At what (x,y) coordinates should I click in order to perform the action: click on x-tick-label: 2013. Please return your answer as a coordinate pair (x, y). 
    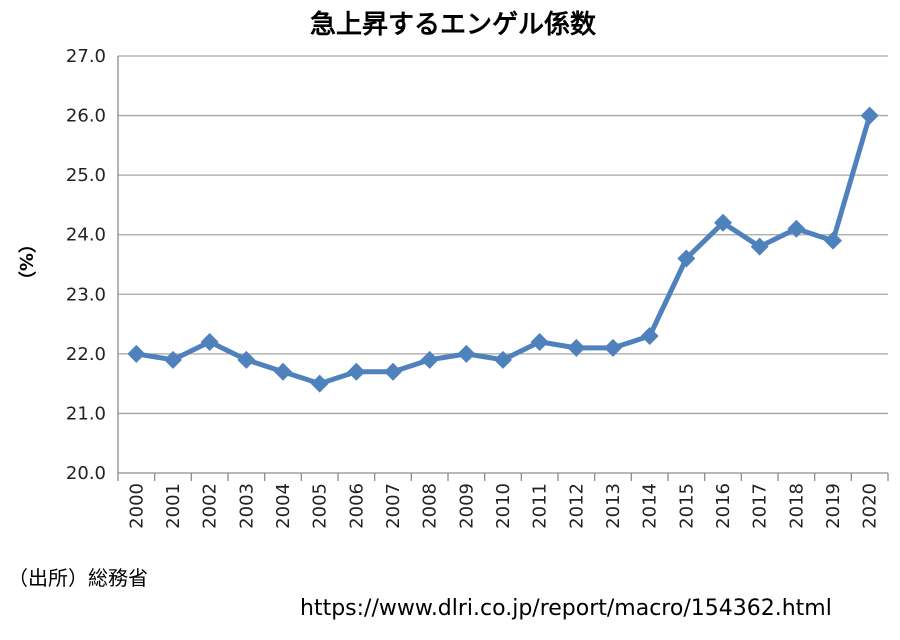
    Looking at the image, I should click on (613, 506).